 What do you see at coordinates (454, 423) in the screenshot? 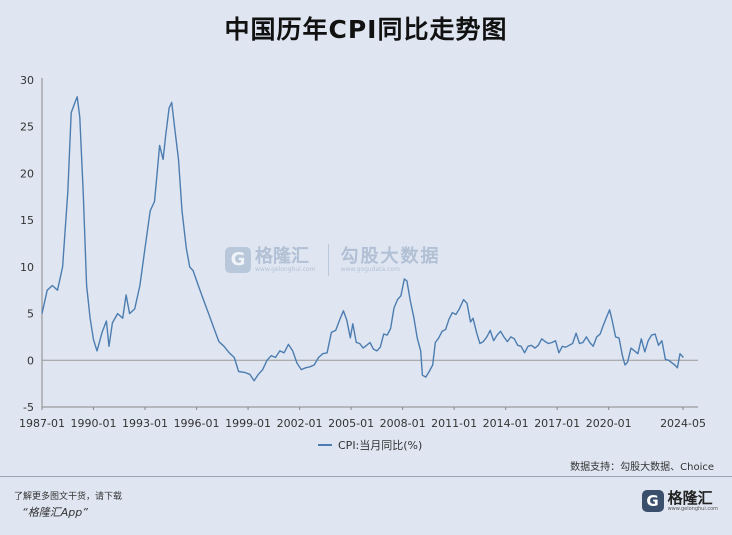
I see `x-tick-label: 2011-01` at bounding box center [454, 423].